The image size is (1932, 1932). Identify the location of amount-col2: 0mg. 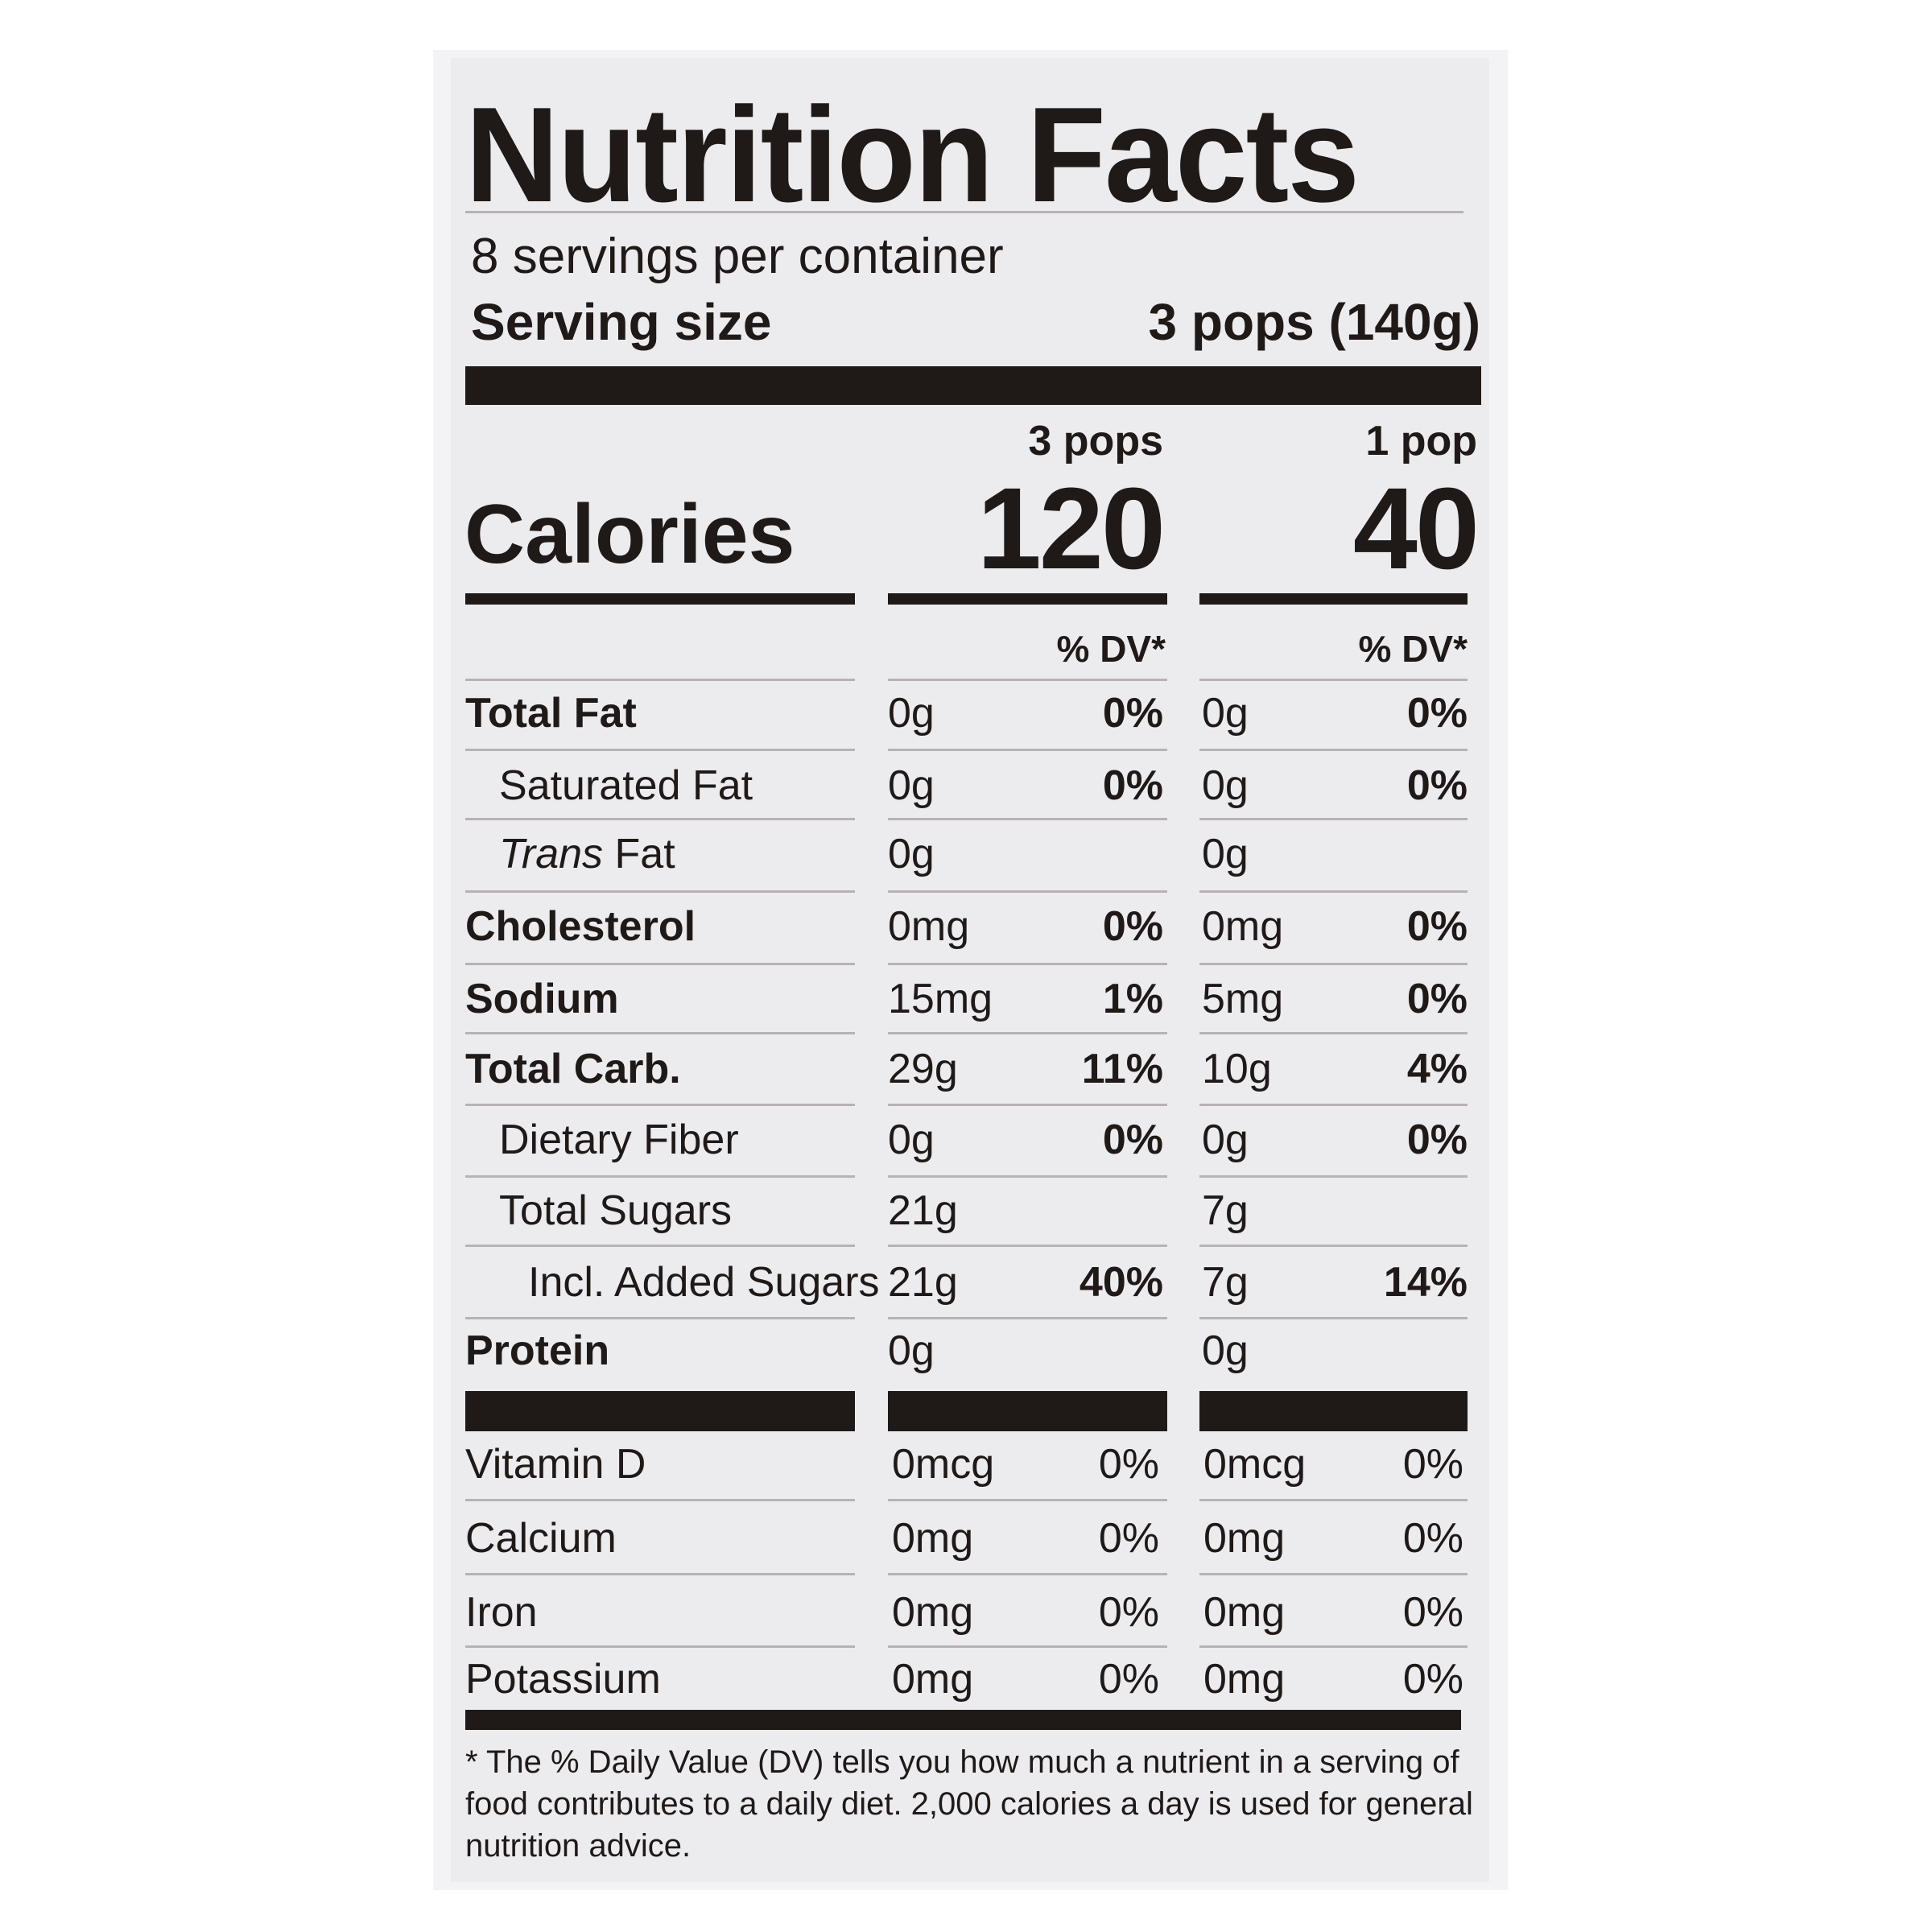
(1243, 926).